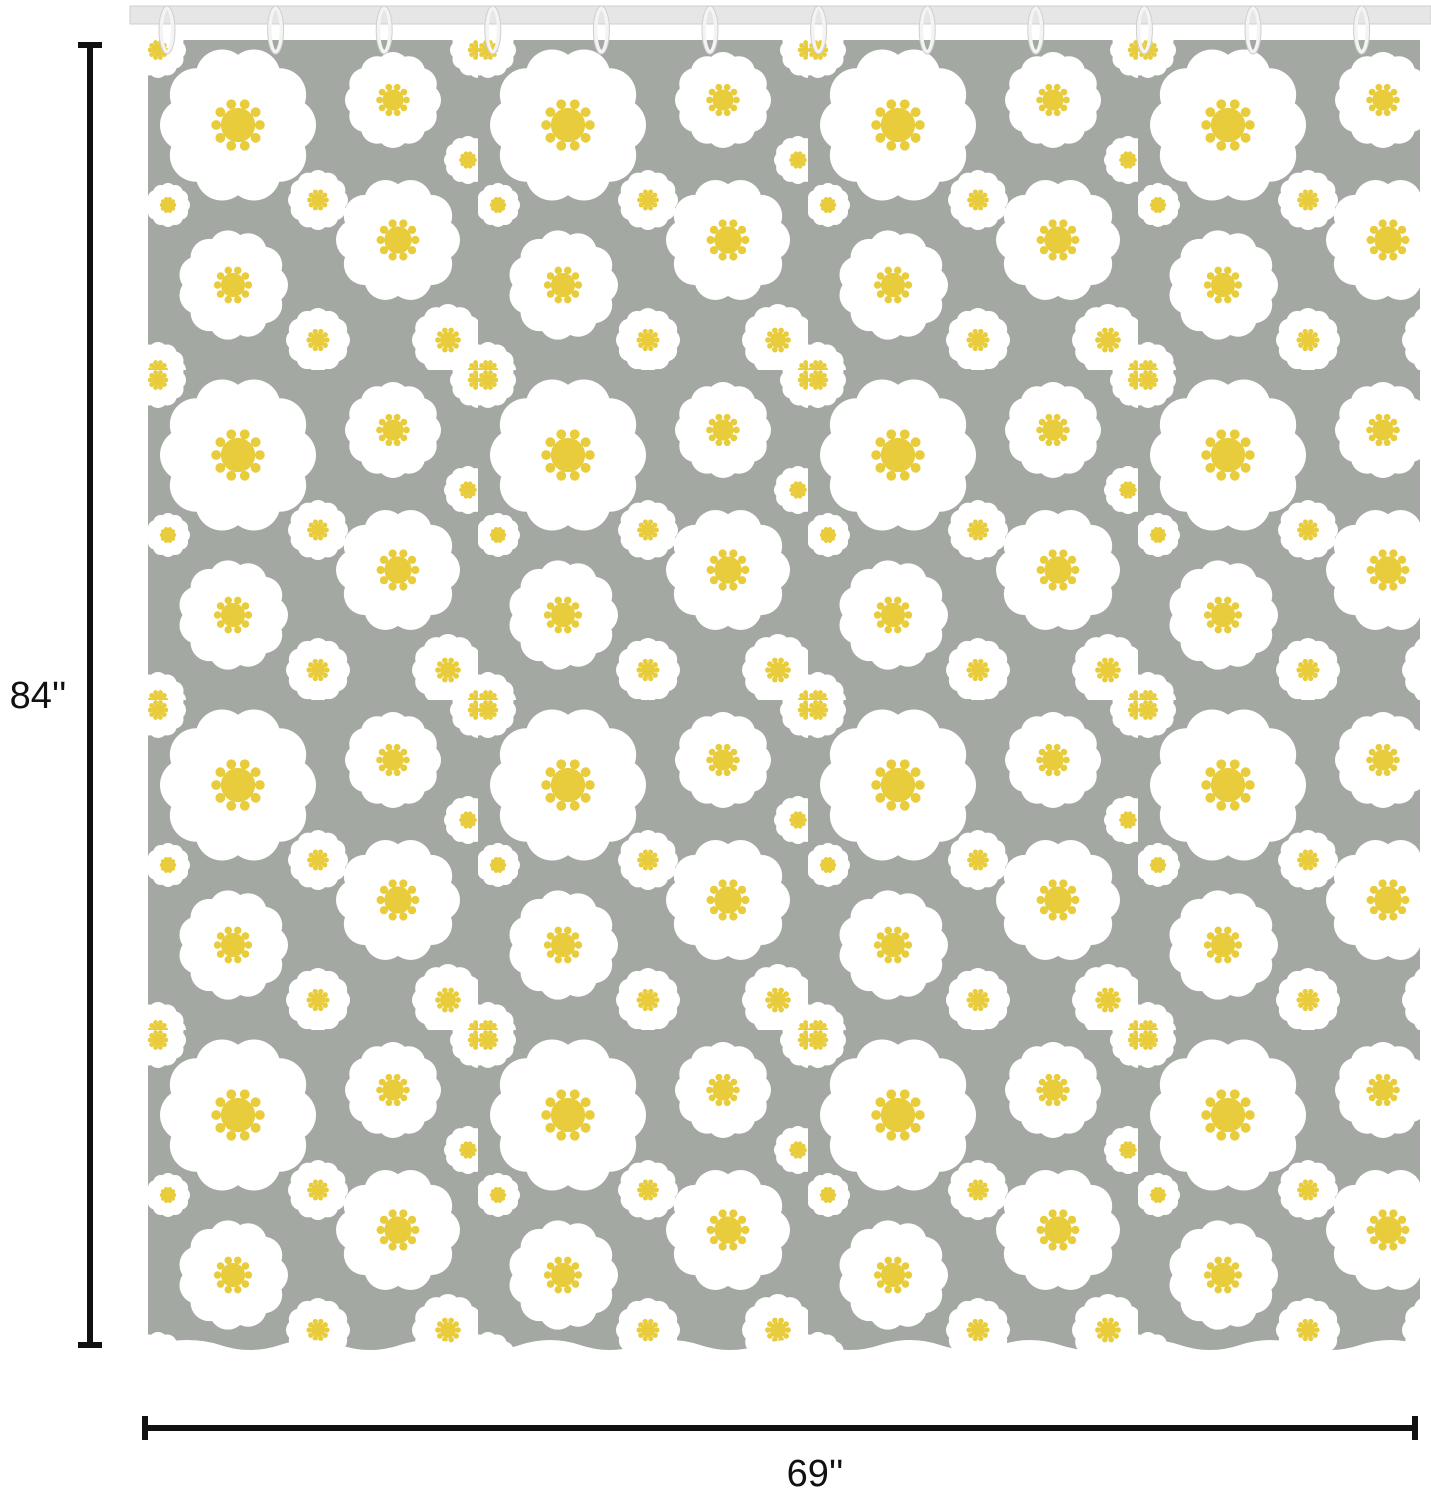 This screenshot has width=1431, height=1505. I want to click on width-indicator, so click(780, 1428).